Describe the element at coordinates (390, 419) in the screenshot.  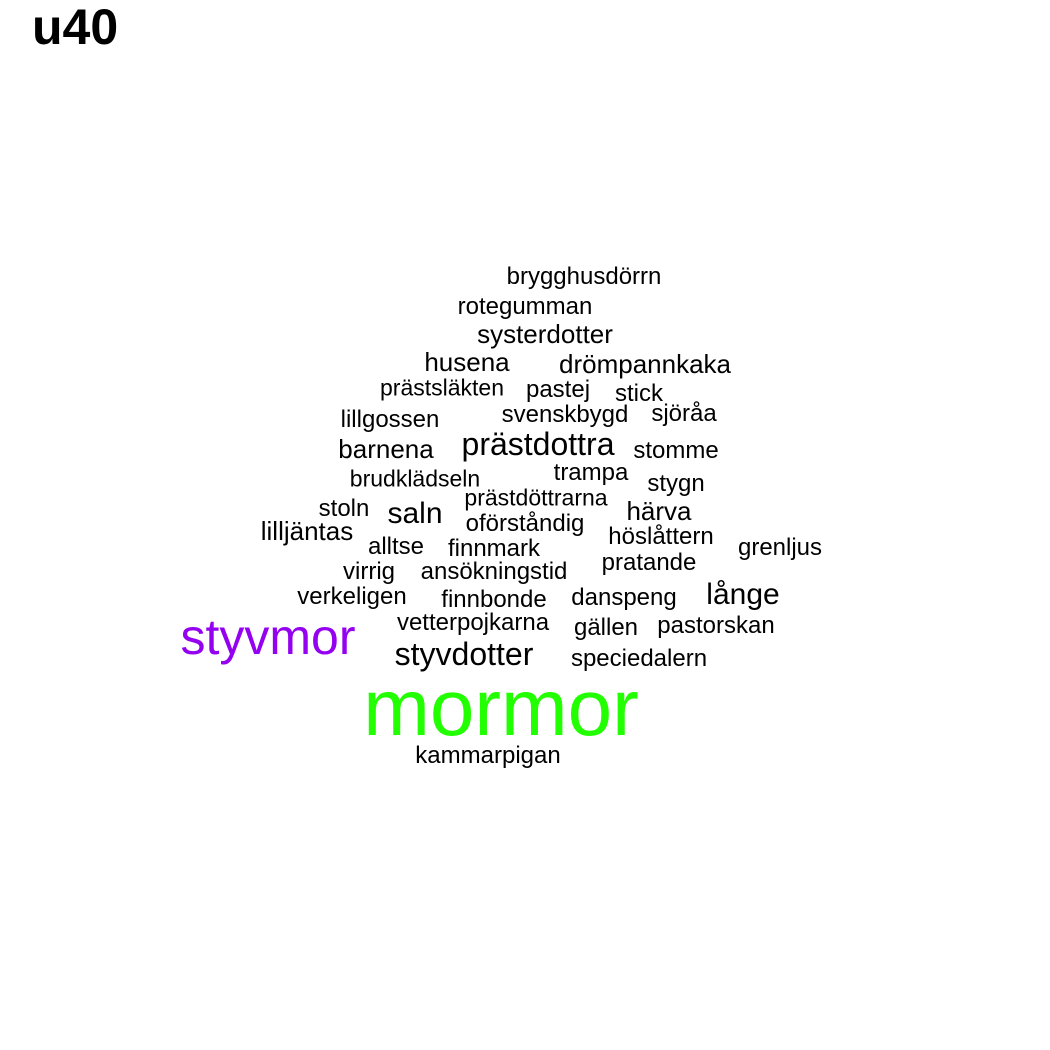
I see `cloud-word: lillgossen` at that location.